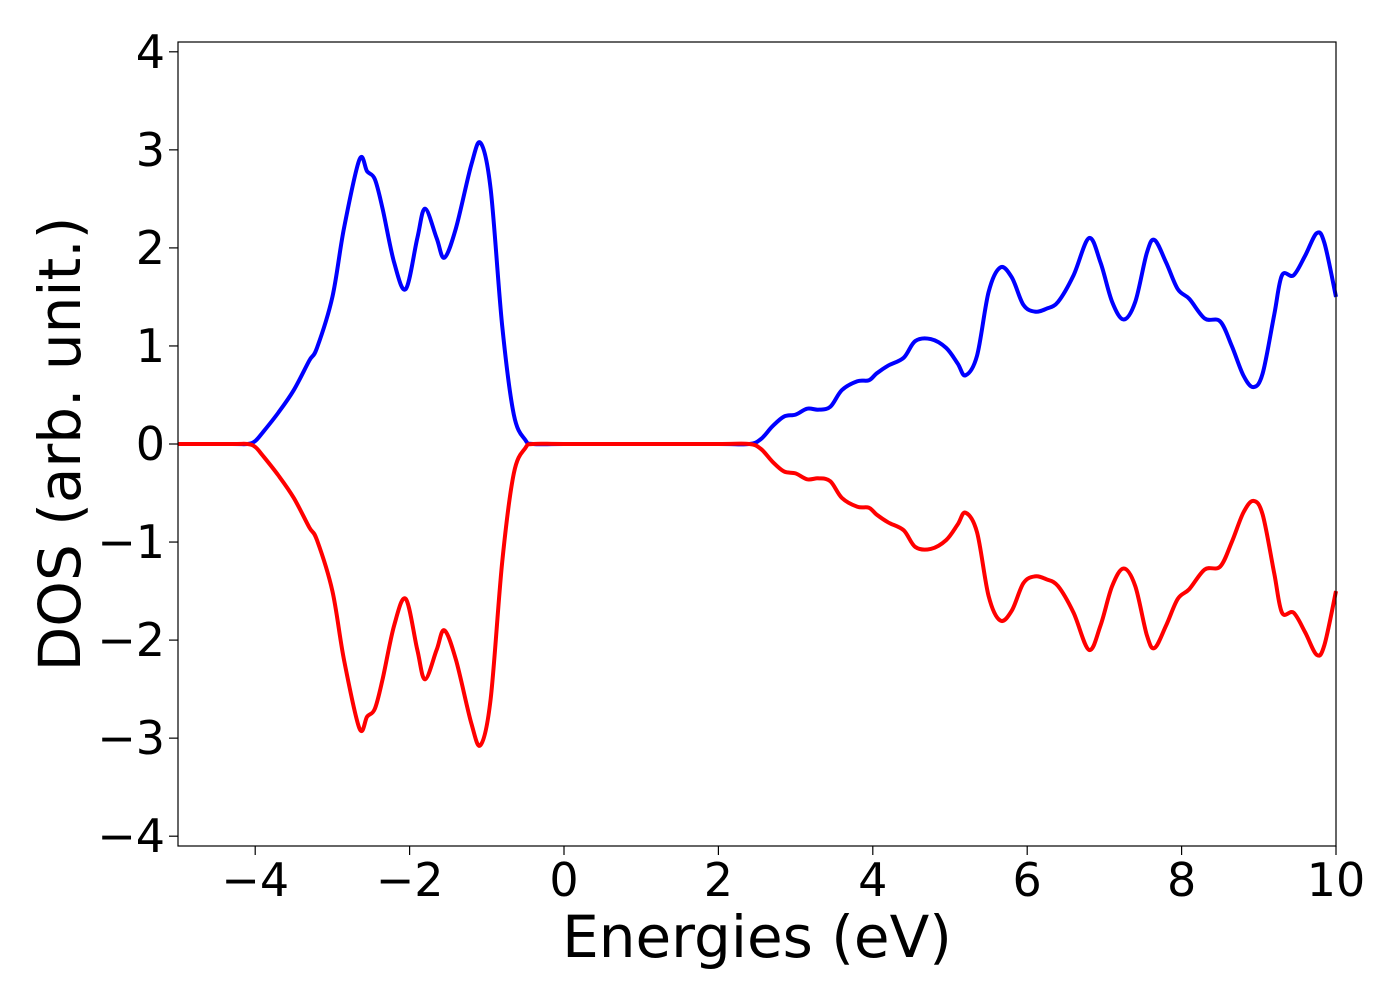  I want to click on x-tick-label: −2, so click(410, 880).